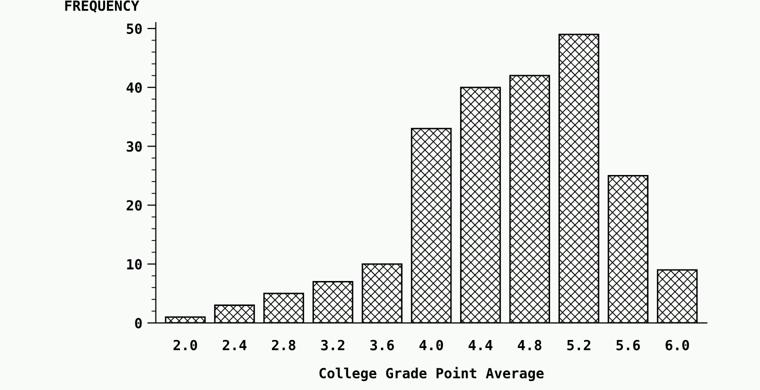 This screenshot has width=760, height=390. What do you see at coordinates (134, 264) in the screenshot?
I see `y-tick-label: 10` at bounding box center [134, 264].